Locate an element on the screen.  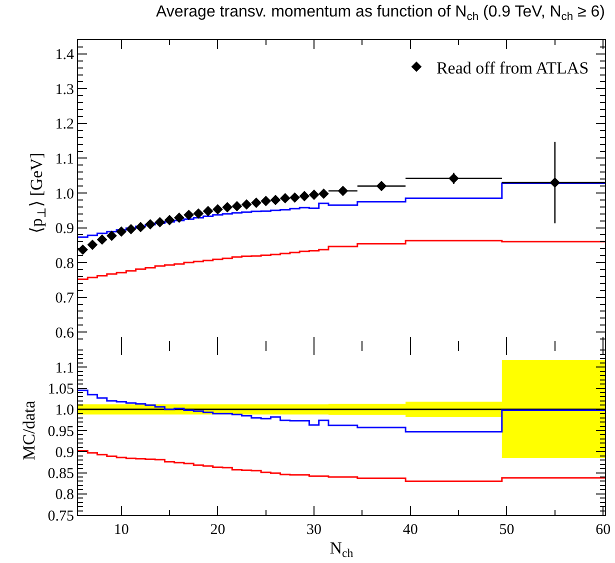
x-tick-label: 40 is located at coordinates (410, 530).